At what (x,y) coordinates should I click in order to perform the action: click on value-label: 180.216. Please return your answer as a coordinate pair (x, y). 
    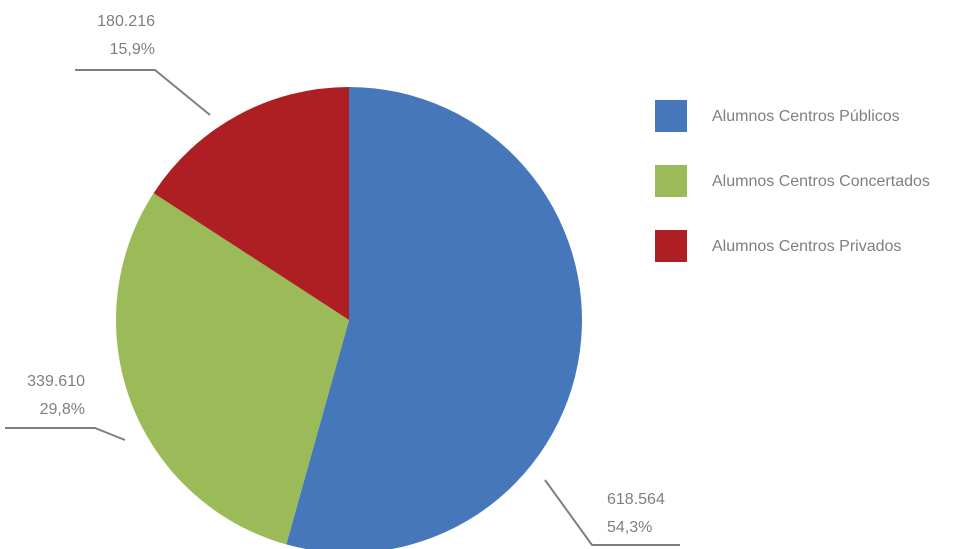
    Looking at the image, I should click on (126, 21).